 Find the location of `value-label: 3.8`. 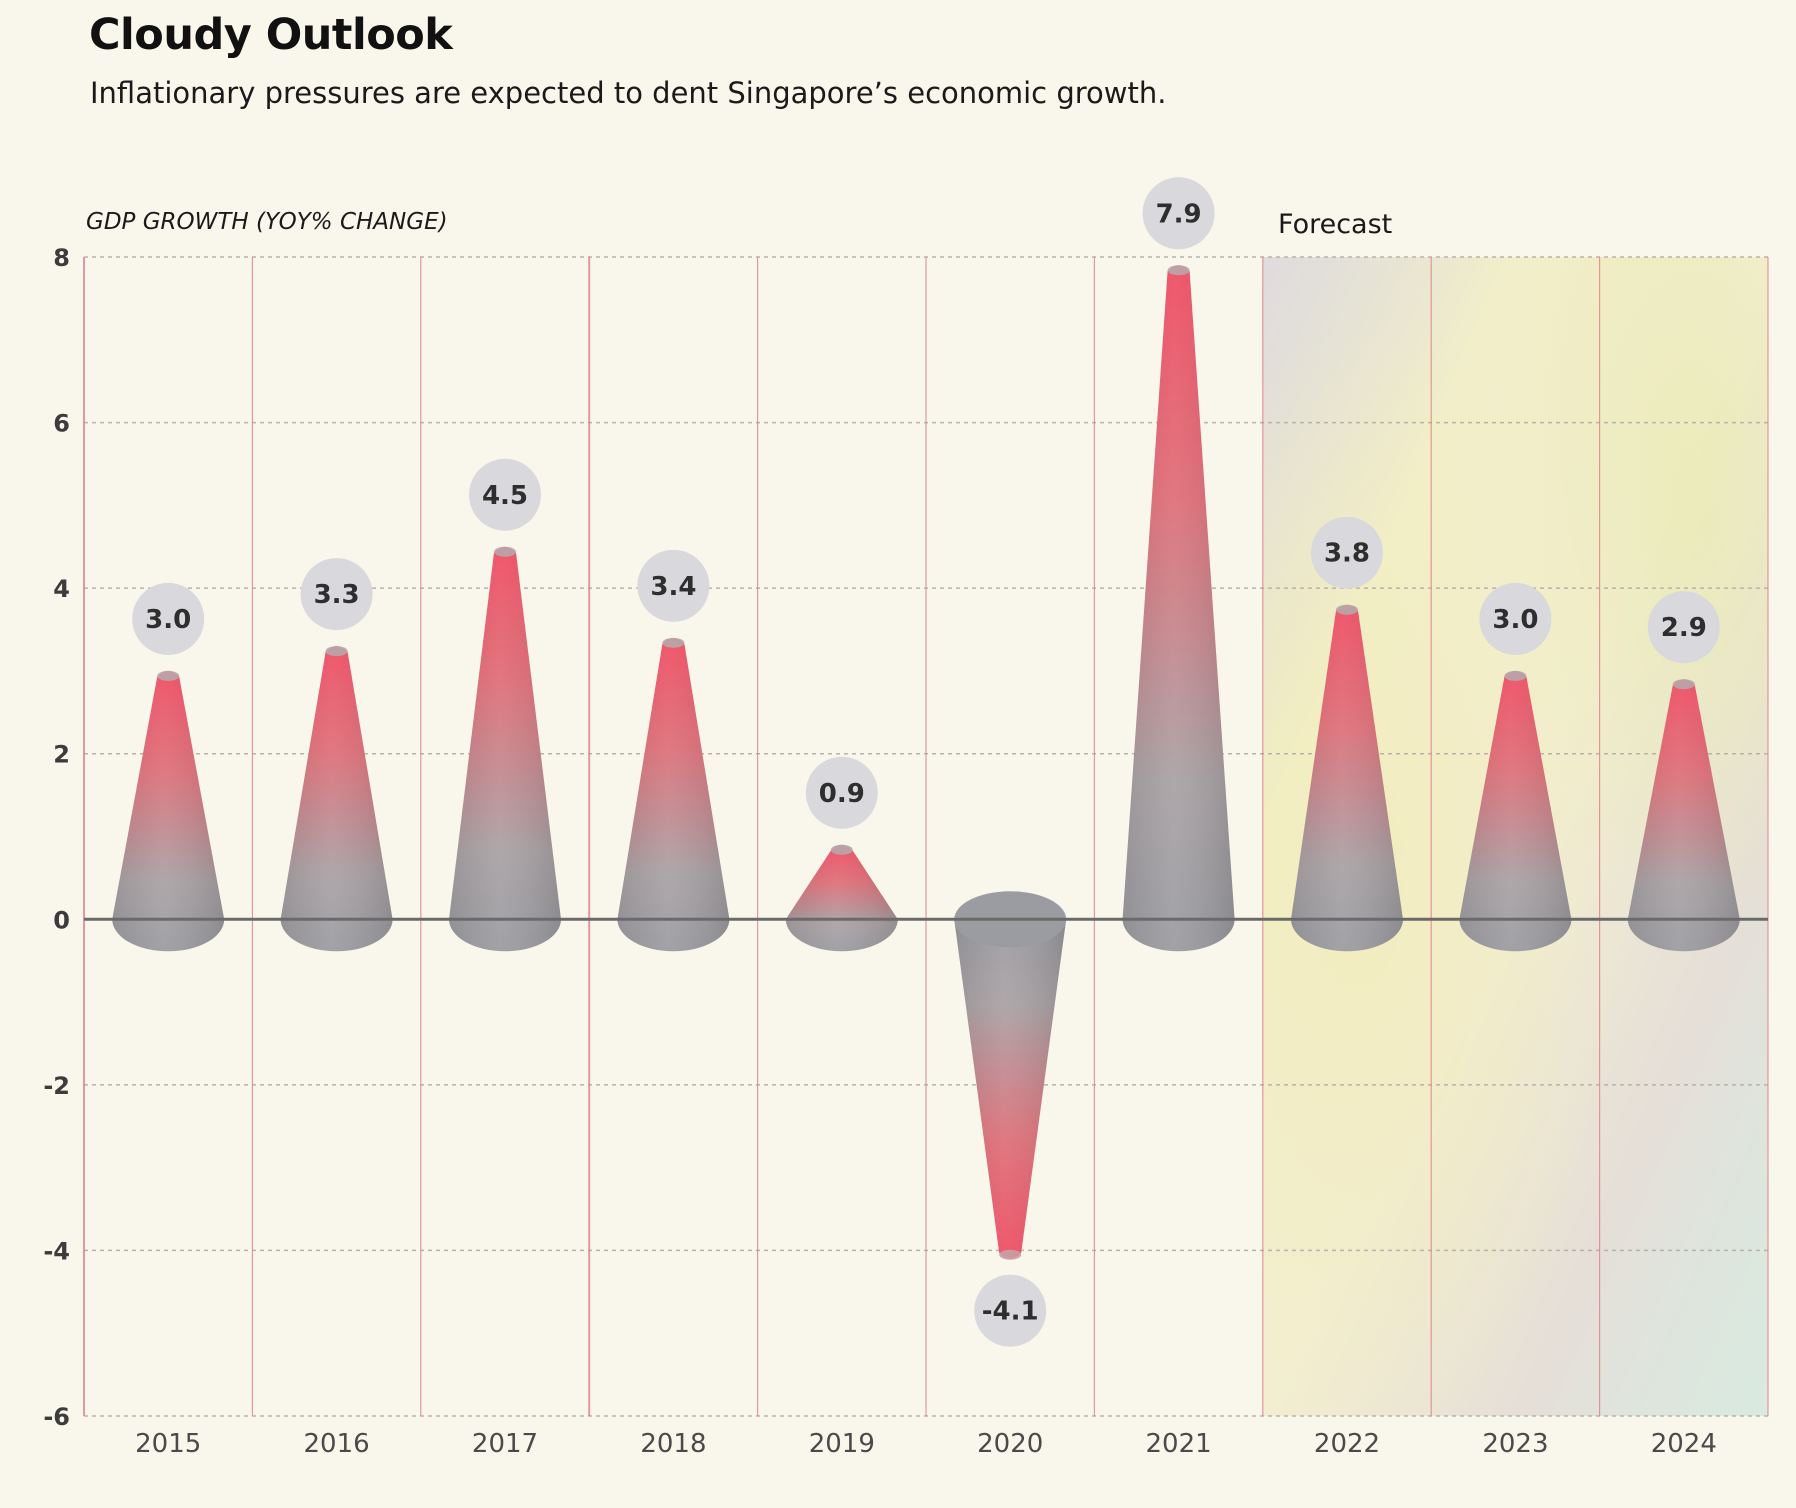

value-label: 3.8 is located at coordinates (1347, 552).